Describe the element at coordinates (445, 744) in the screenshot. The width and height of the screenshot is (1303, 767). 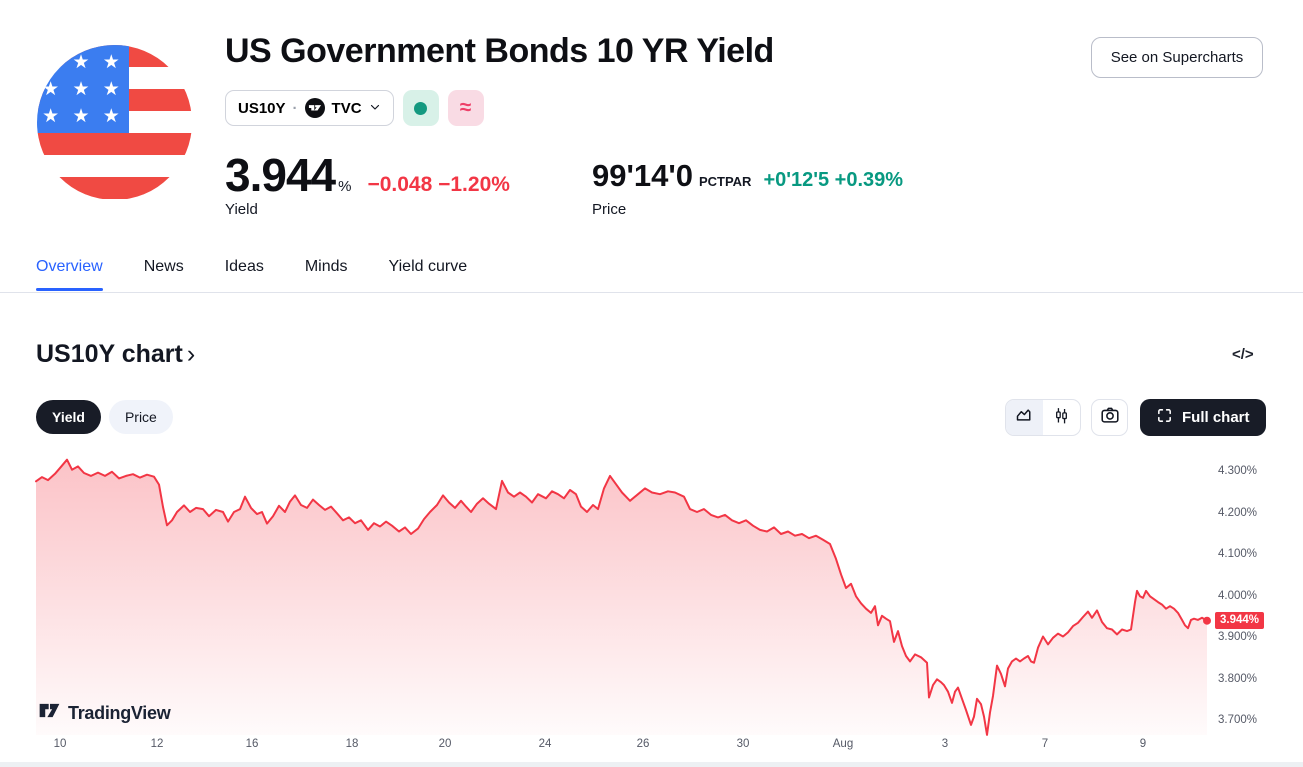
I see `x-axis-tick-label: 20` at that location.